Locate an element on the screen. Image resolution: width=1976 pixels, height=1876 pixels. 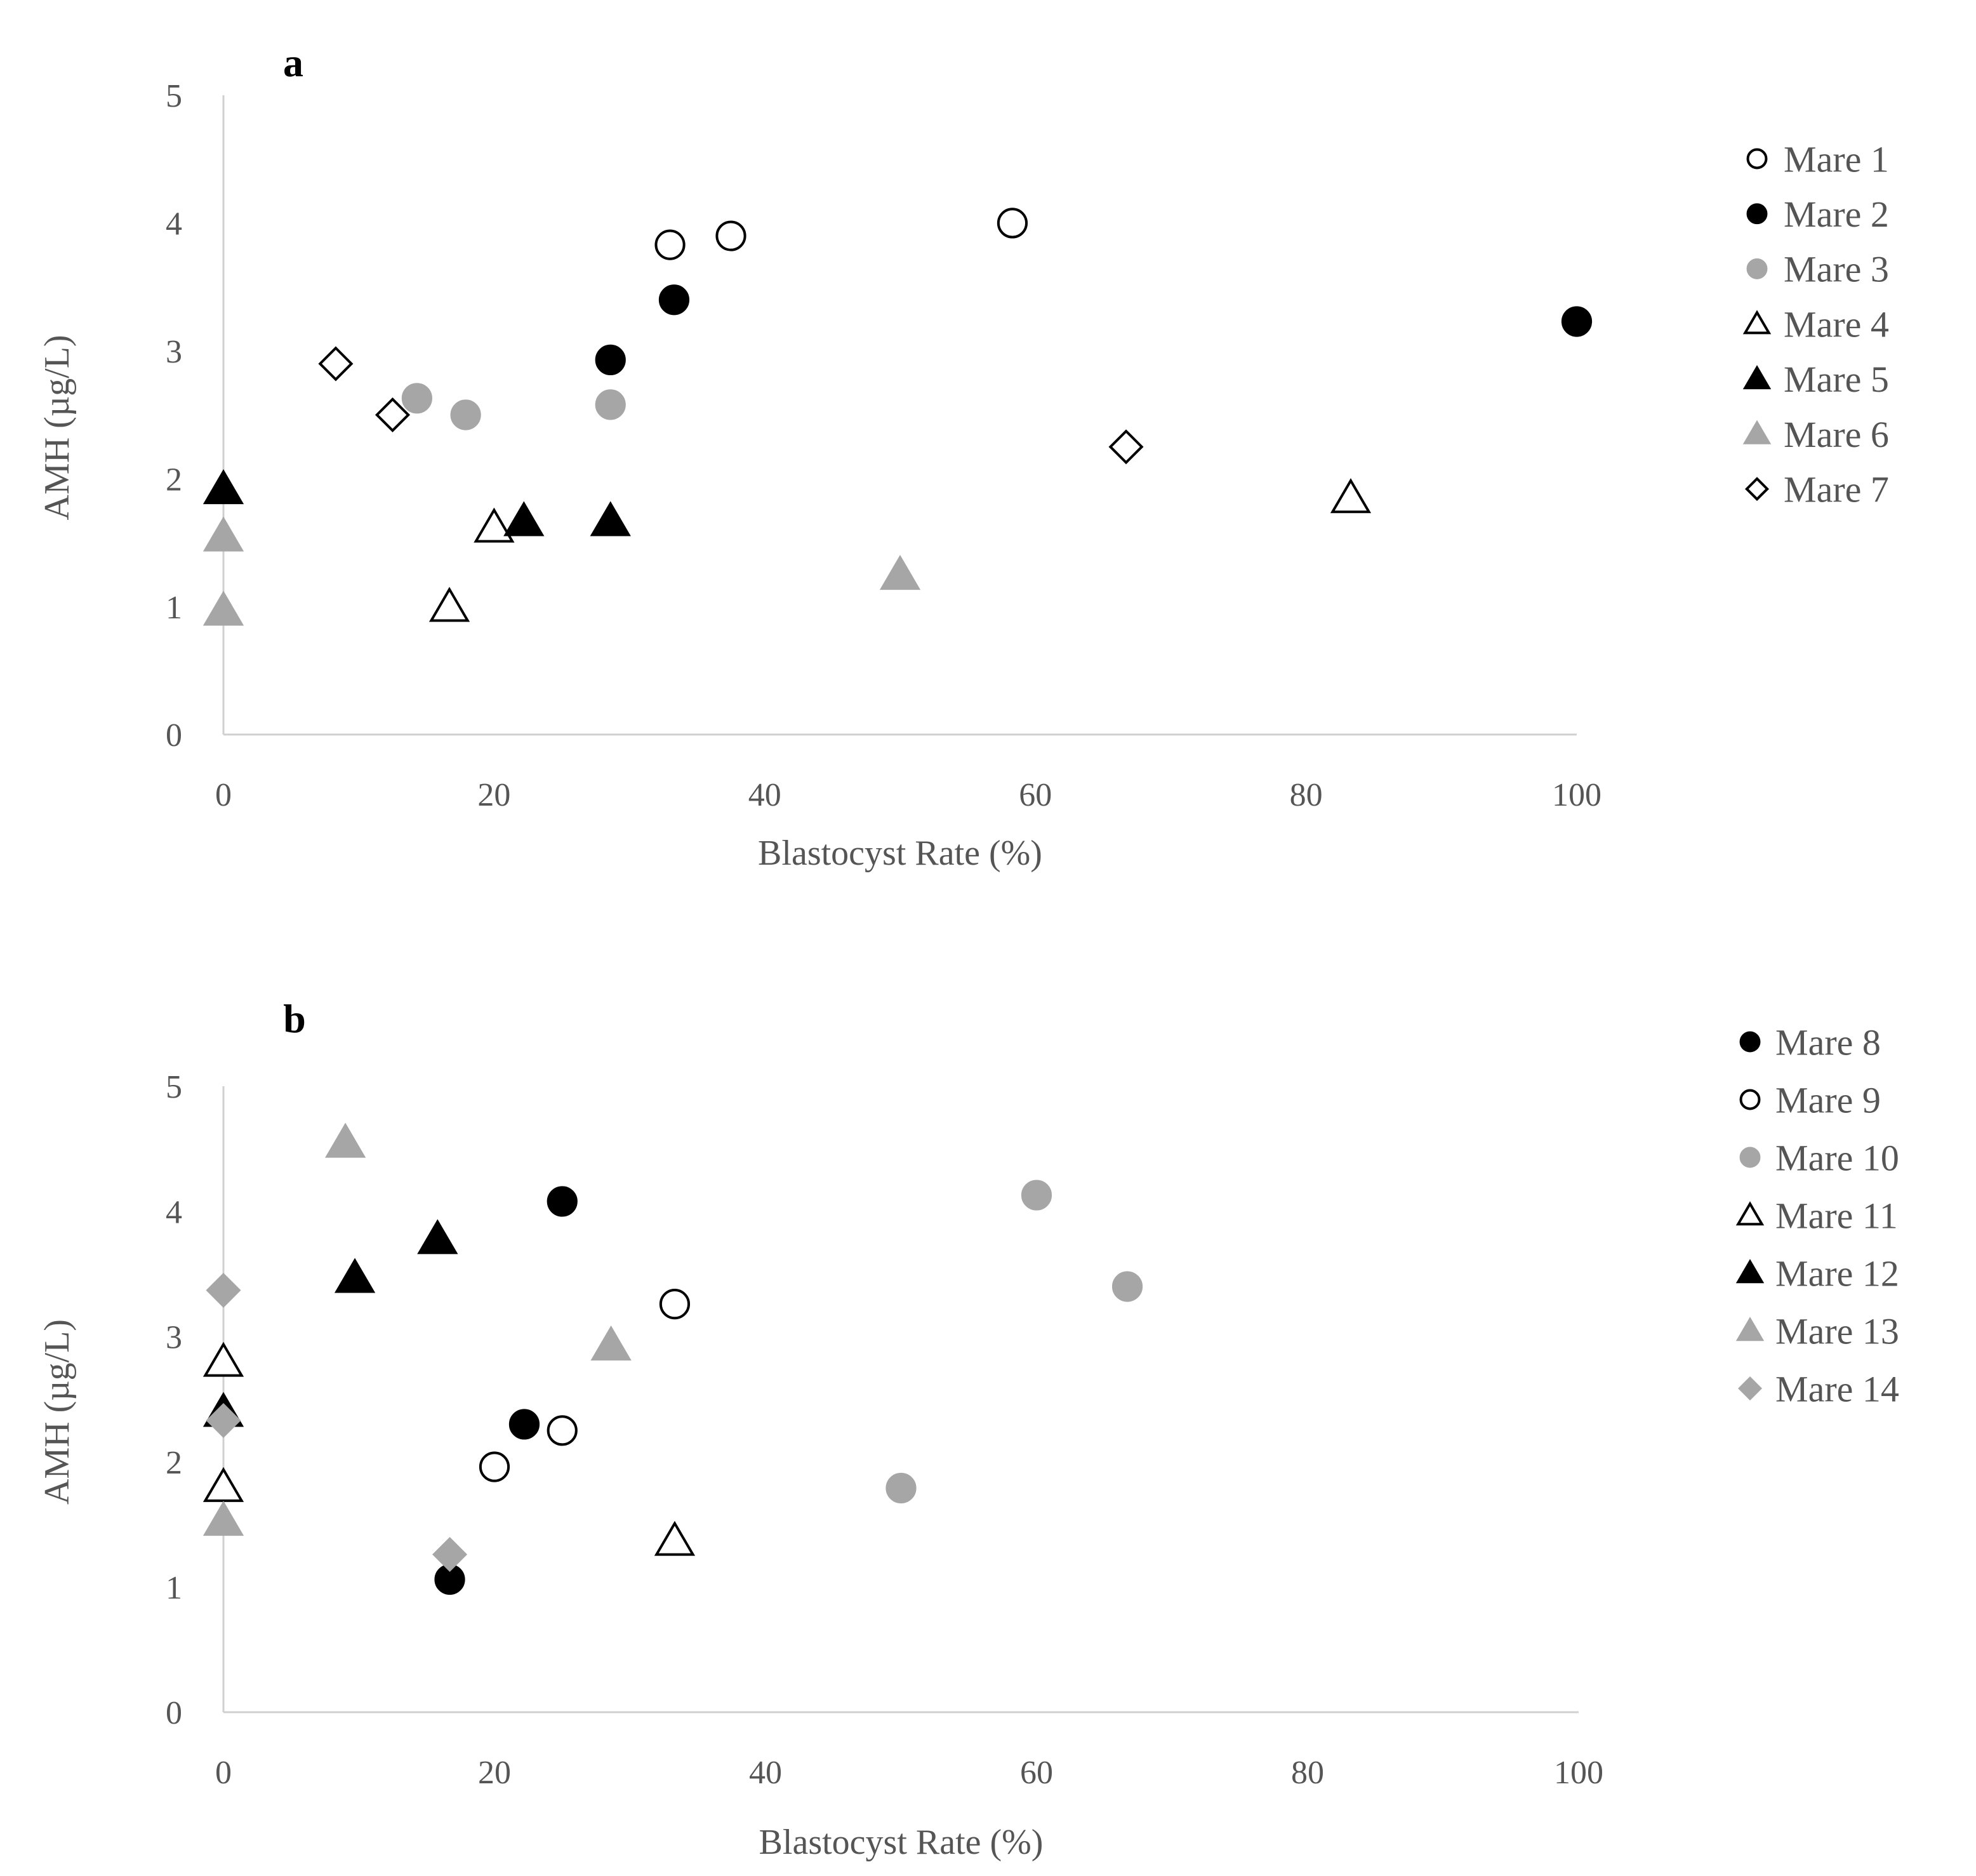
legend-label: Mare 14 is located at coordinates (1837, 1388).